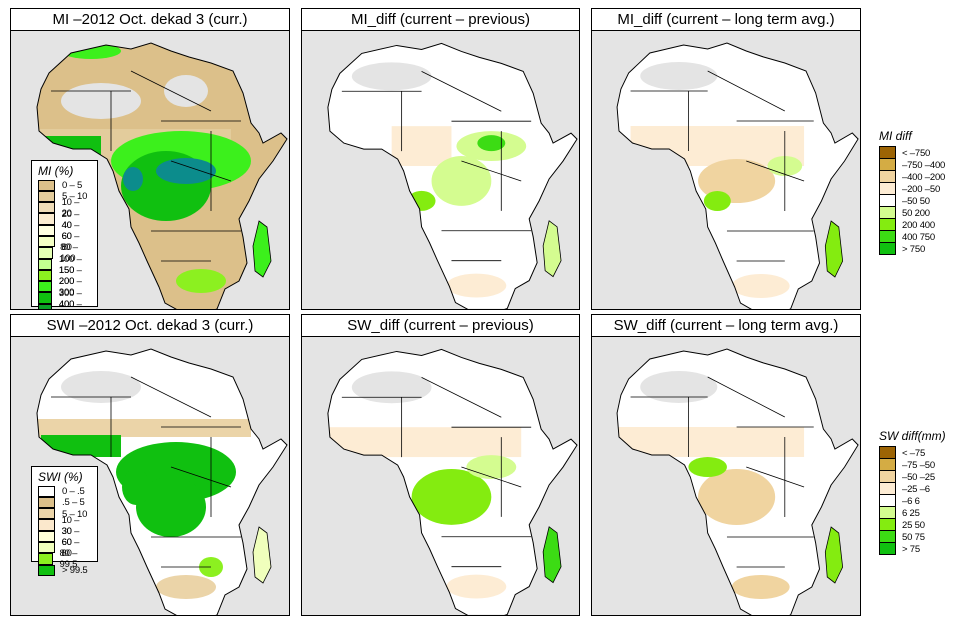 This screenshot has height=626, width=965. What do you see at coordinates (726, 19) in the screenshot?
I see `panel-title: MI_diff (current – long term avg.)` at bounding box center [726, 19].